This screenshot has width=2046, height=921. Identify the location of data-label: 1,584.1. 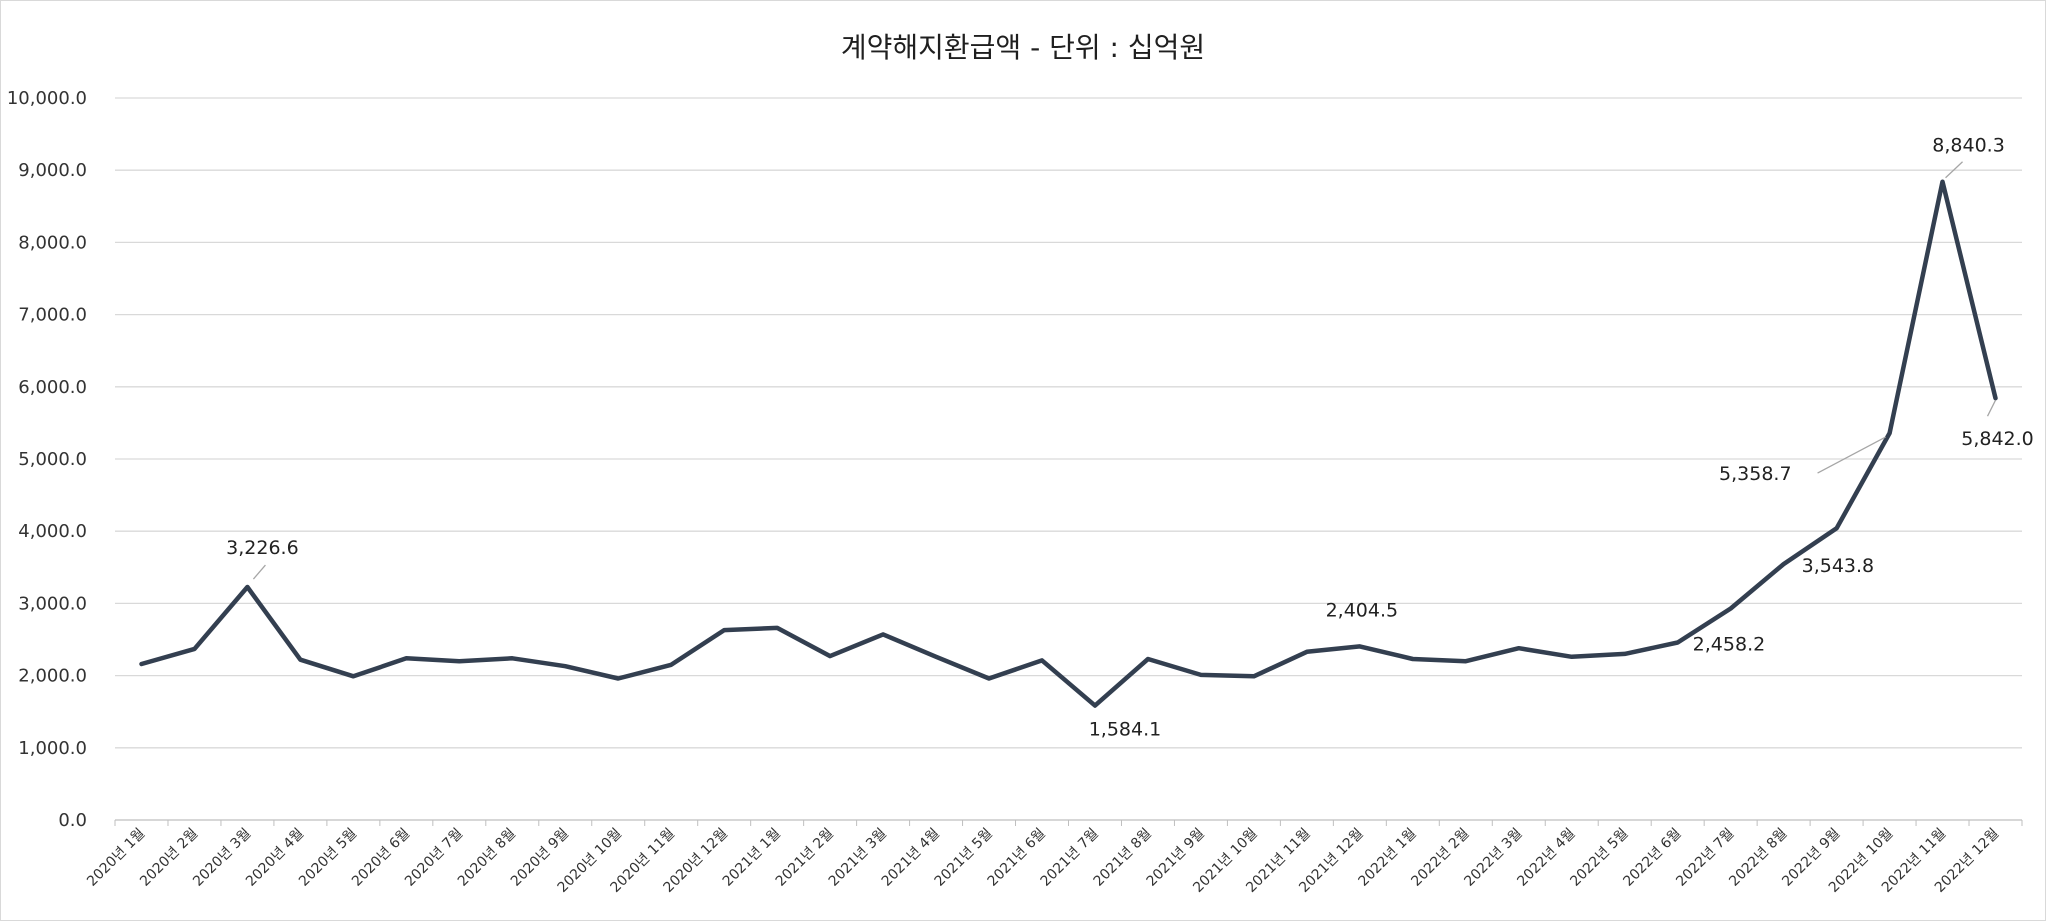
(1125, 730).